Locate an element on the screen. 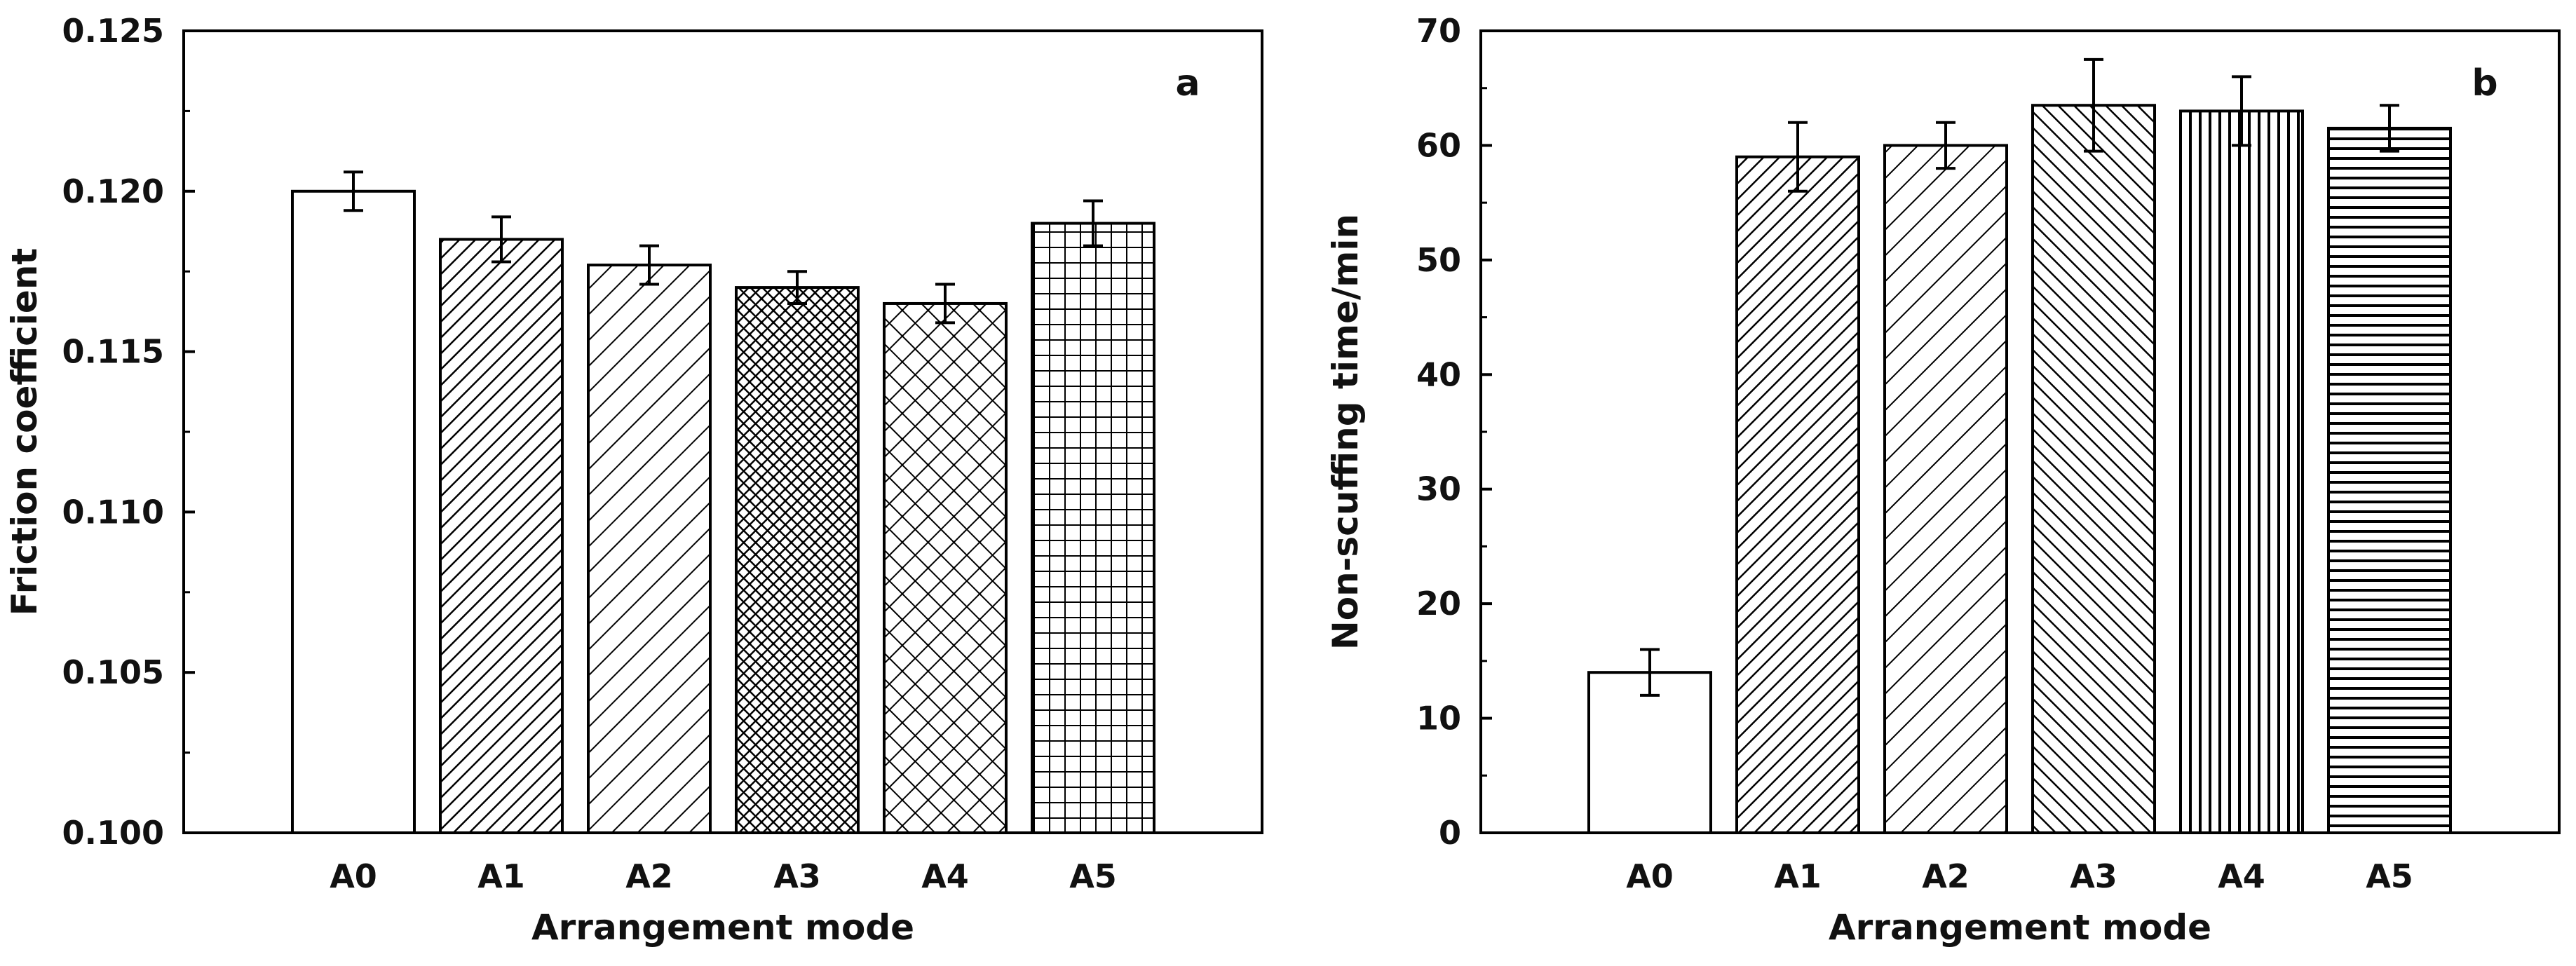 The width and height of the screenshot is (2576, 966). y-tick-label: 20 is located at coordinates (1438, 604).